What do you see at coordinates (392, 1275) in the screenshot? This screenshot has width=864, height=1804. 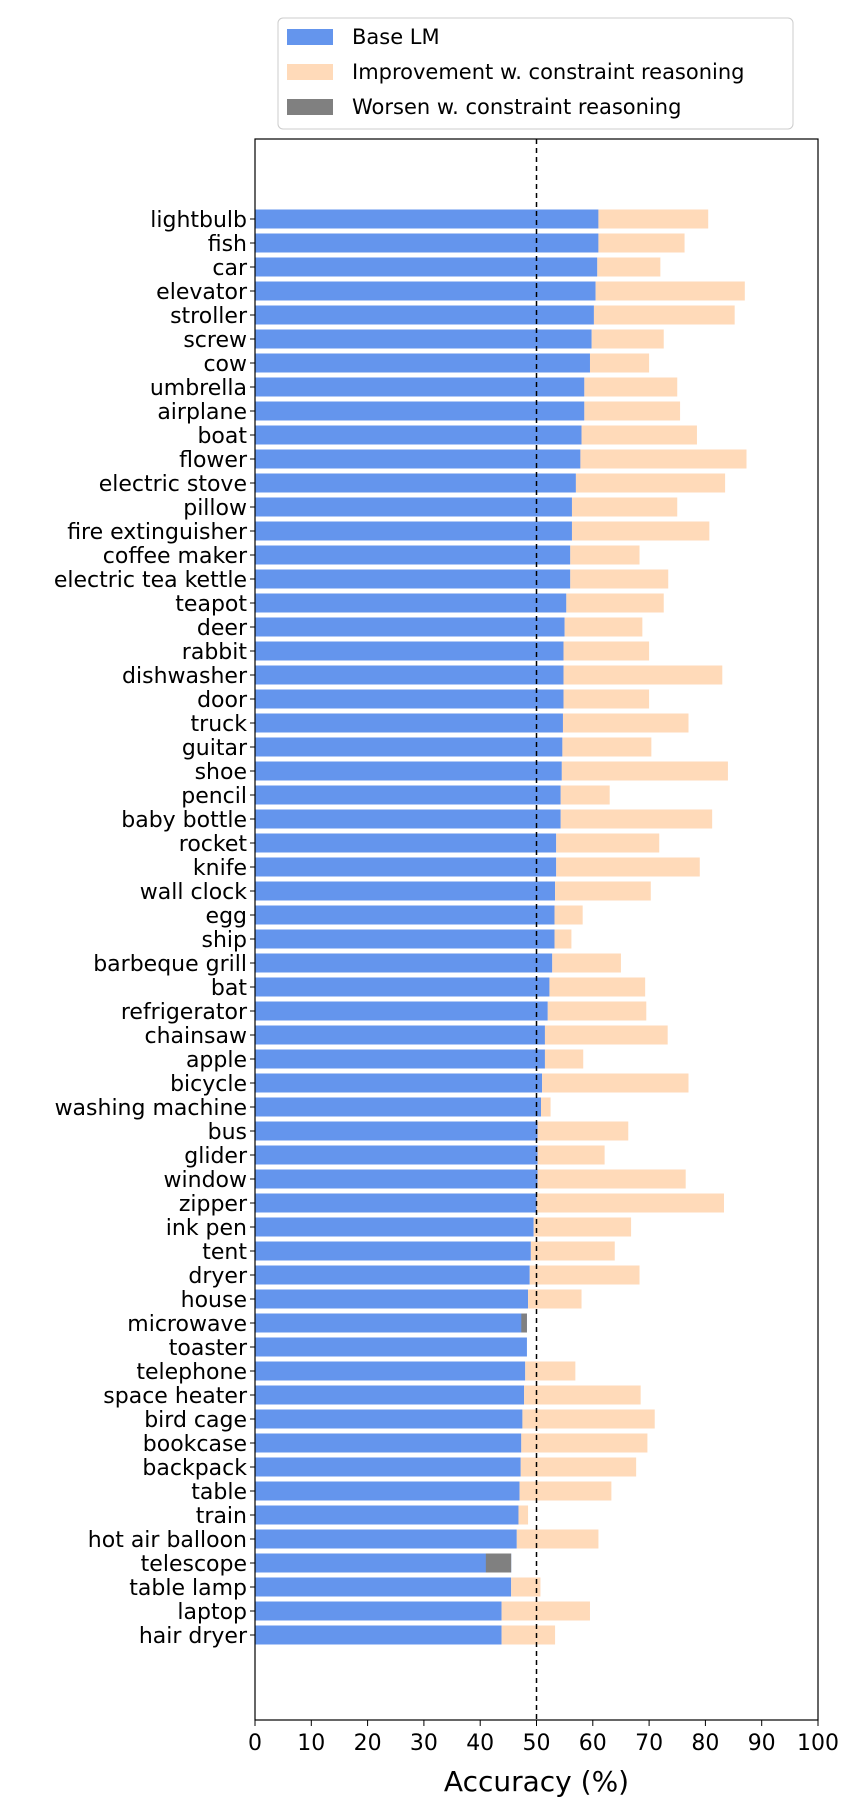 I see `bar-base-dryer` at bounding box center [392, 1275].